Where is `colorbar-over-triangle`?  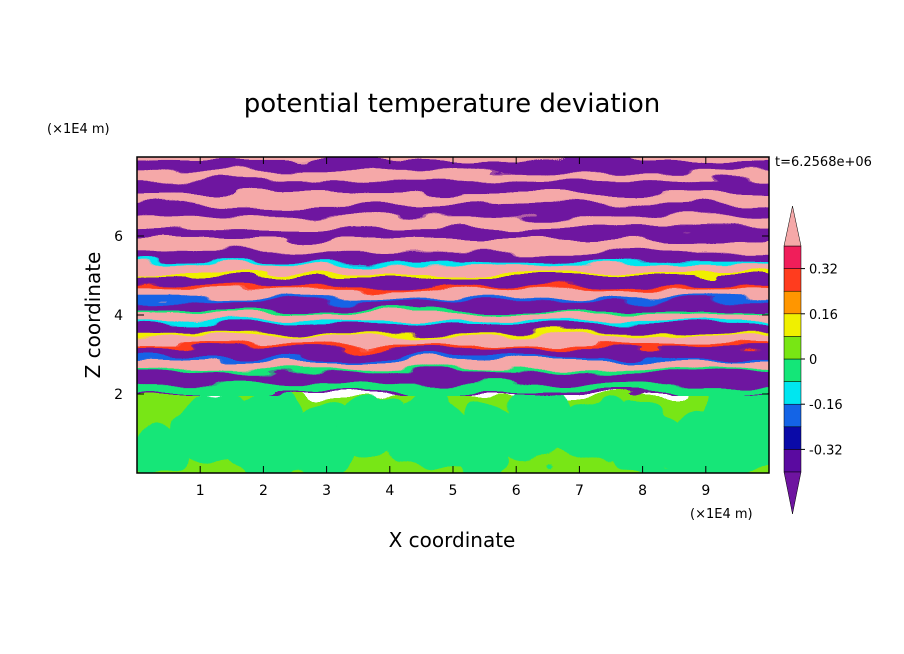
colorbar-over-triangle is located at coordinates (792, 226).